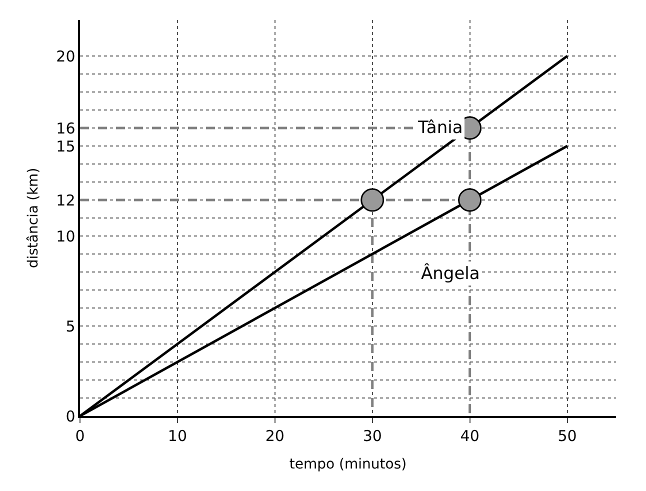  Describe the element at coordinates (66, 236) in the screenshot. I see `y-tick-label: 10` at that location.